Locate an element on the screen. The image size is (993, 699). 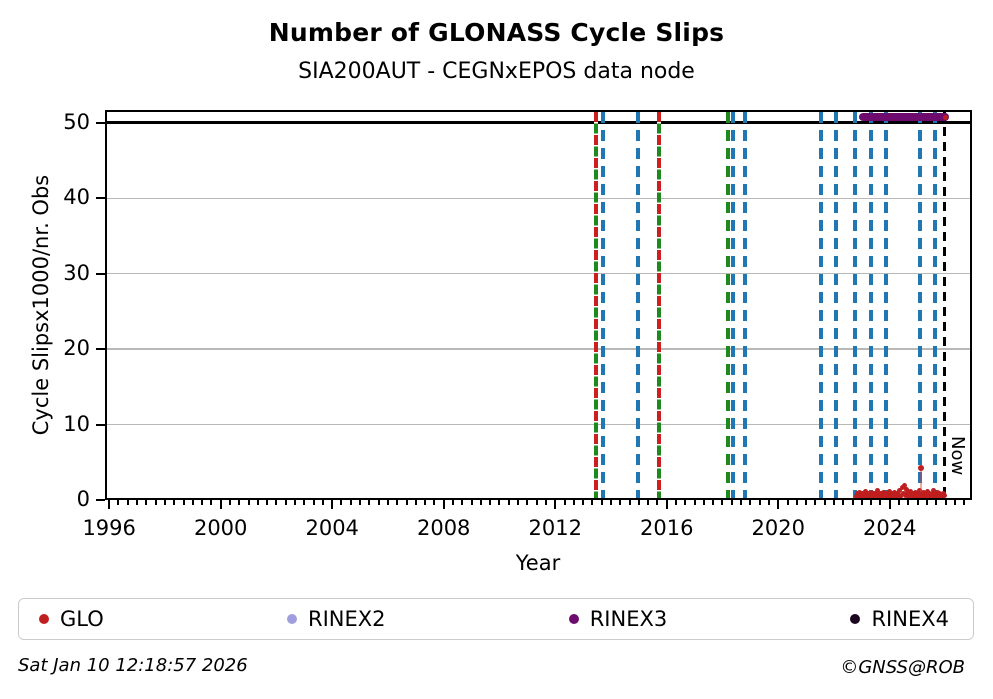
event-line-green-dashed is located at coordinates (728, 305).